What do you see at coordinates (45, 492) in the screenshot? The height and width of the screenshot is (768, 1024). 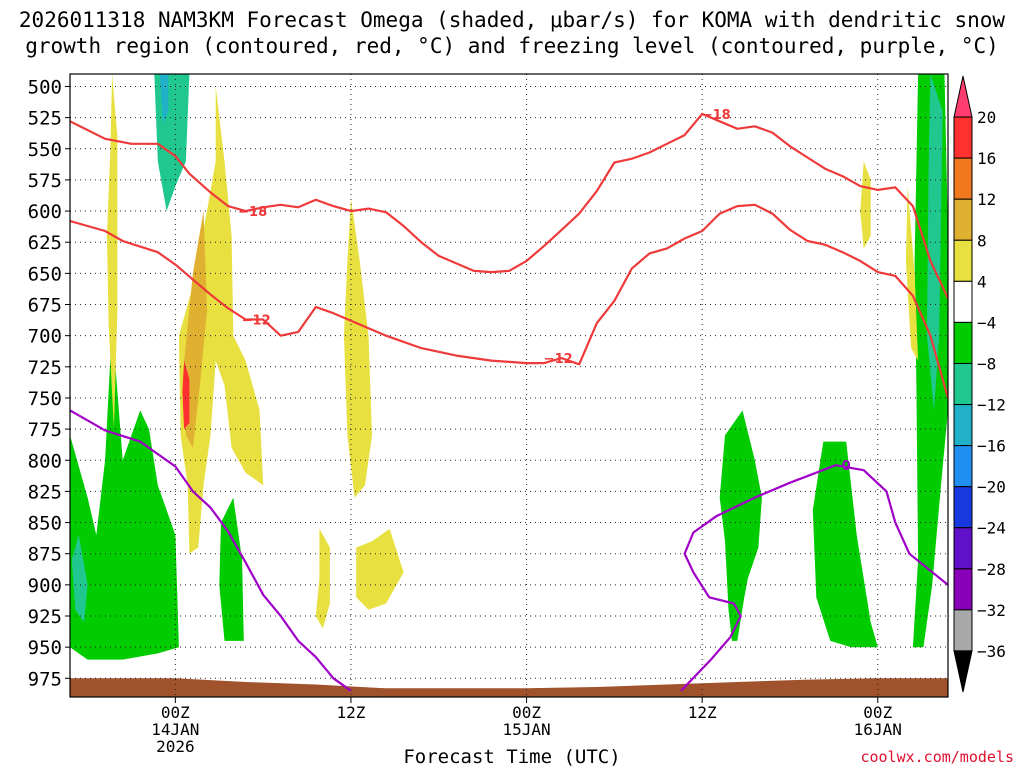 I see `y-tick-label: 825` at bounding box center [45, 492].